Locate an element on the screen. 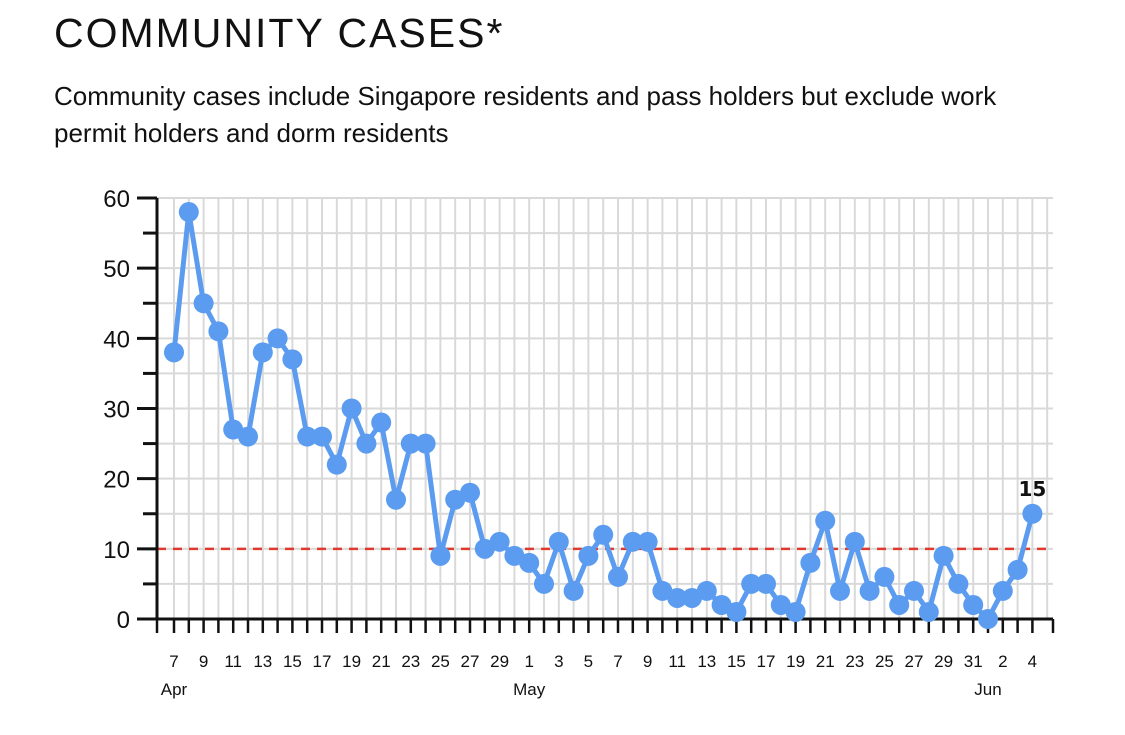 Image resolution: width=1125 pixels, height=735 pixels. month-label: May is located at coordinates (529, 689).